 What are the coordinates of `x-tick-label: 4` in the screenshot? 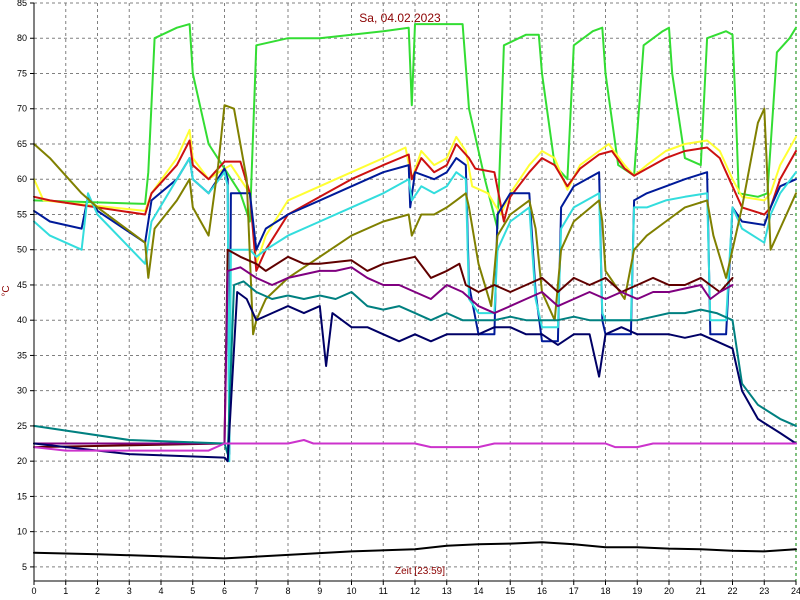 It's located at (160, 591).